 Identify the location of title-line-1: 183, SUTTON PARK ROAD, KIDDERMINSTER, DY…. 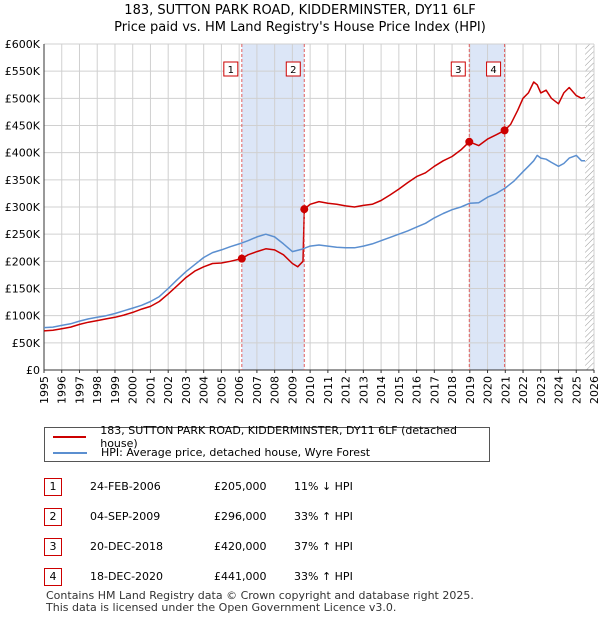
(300, 10).